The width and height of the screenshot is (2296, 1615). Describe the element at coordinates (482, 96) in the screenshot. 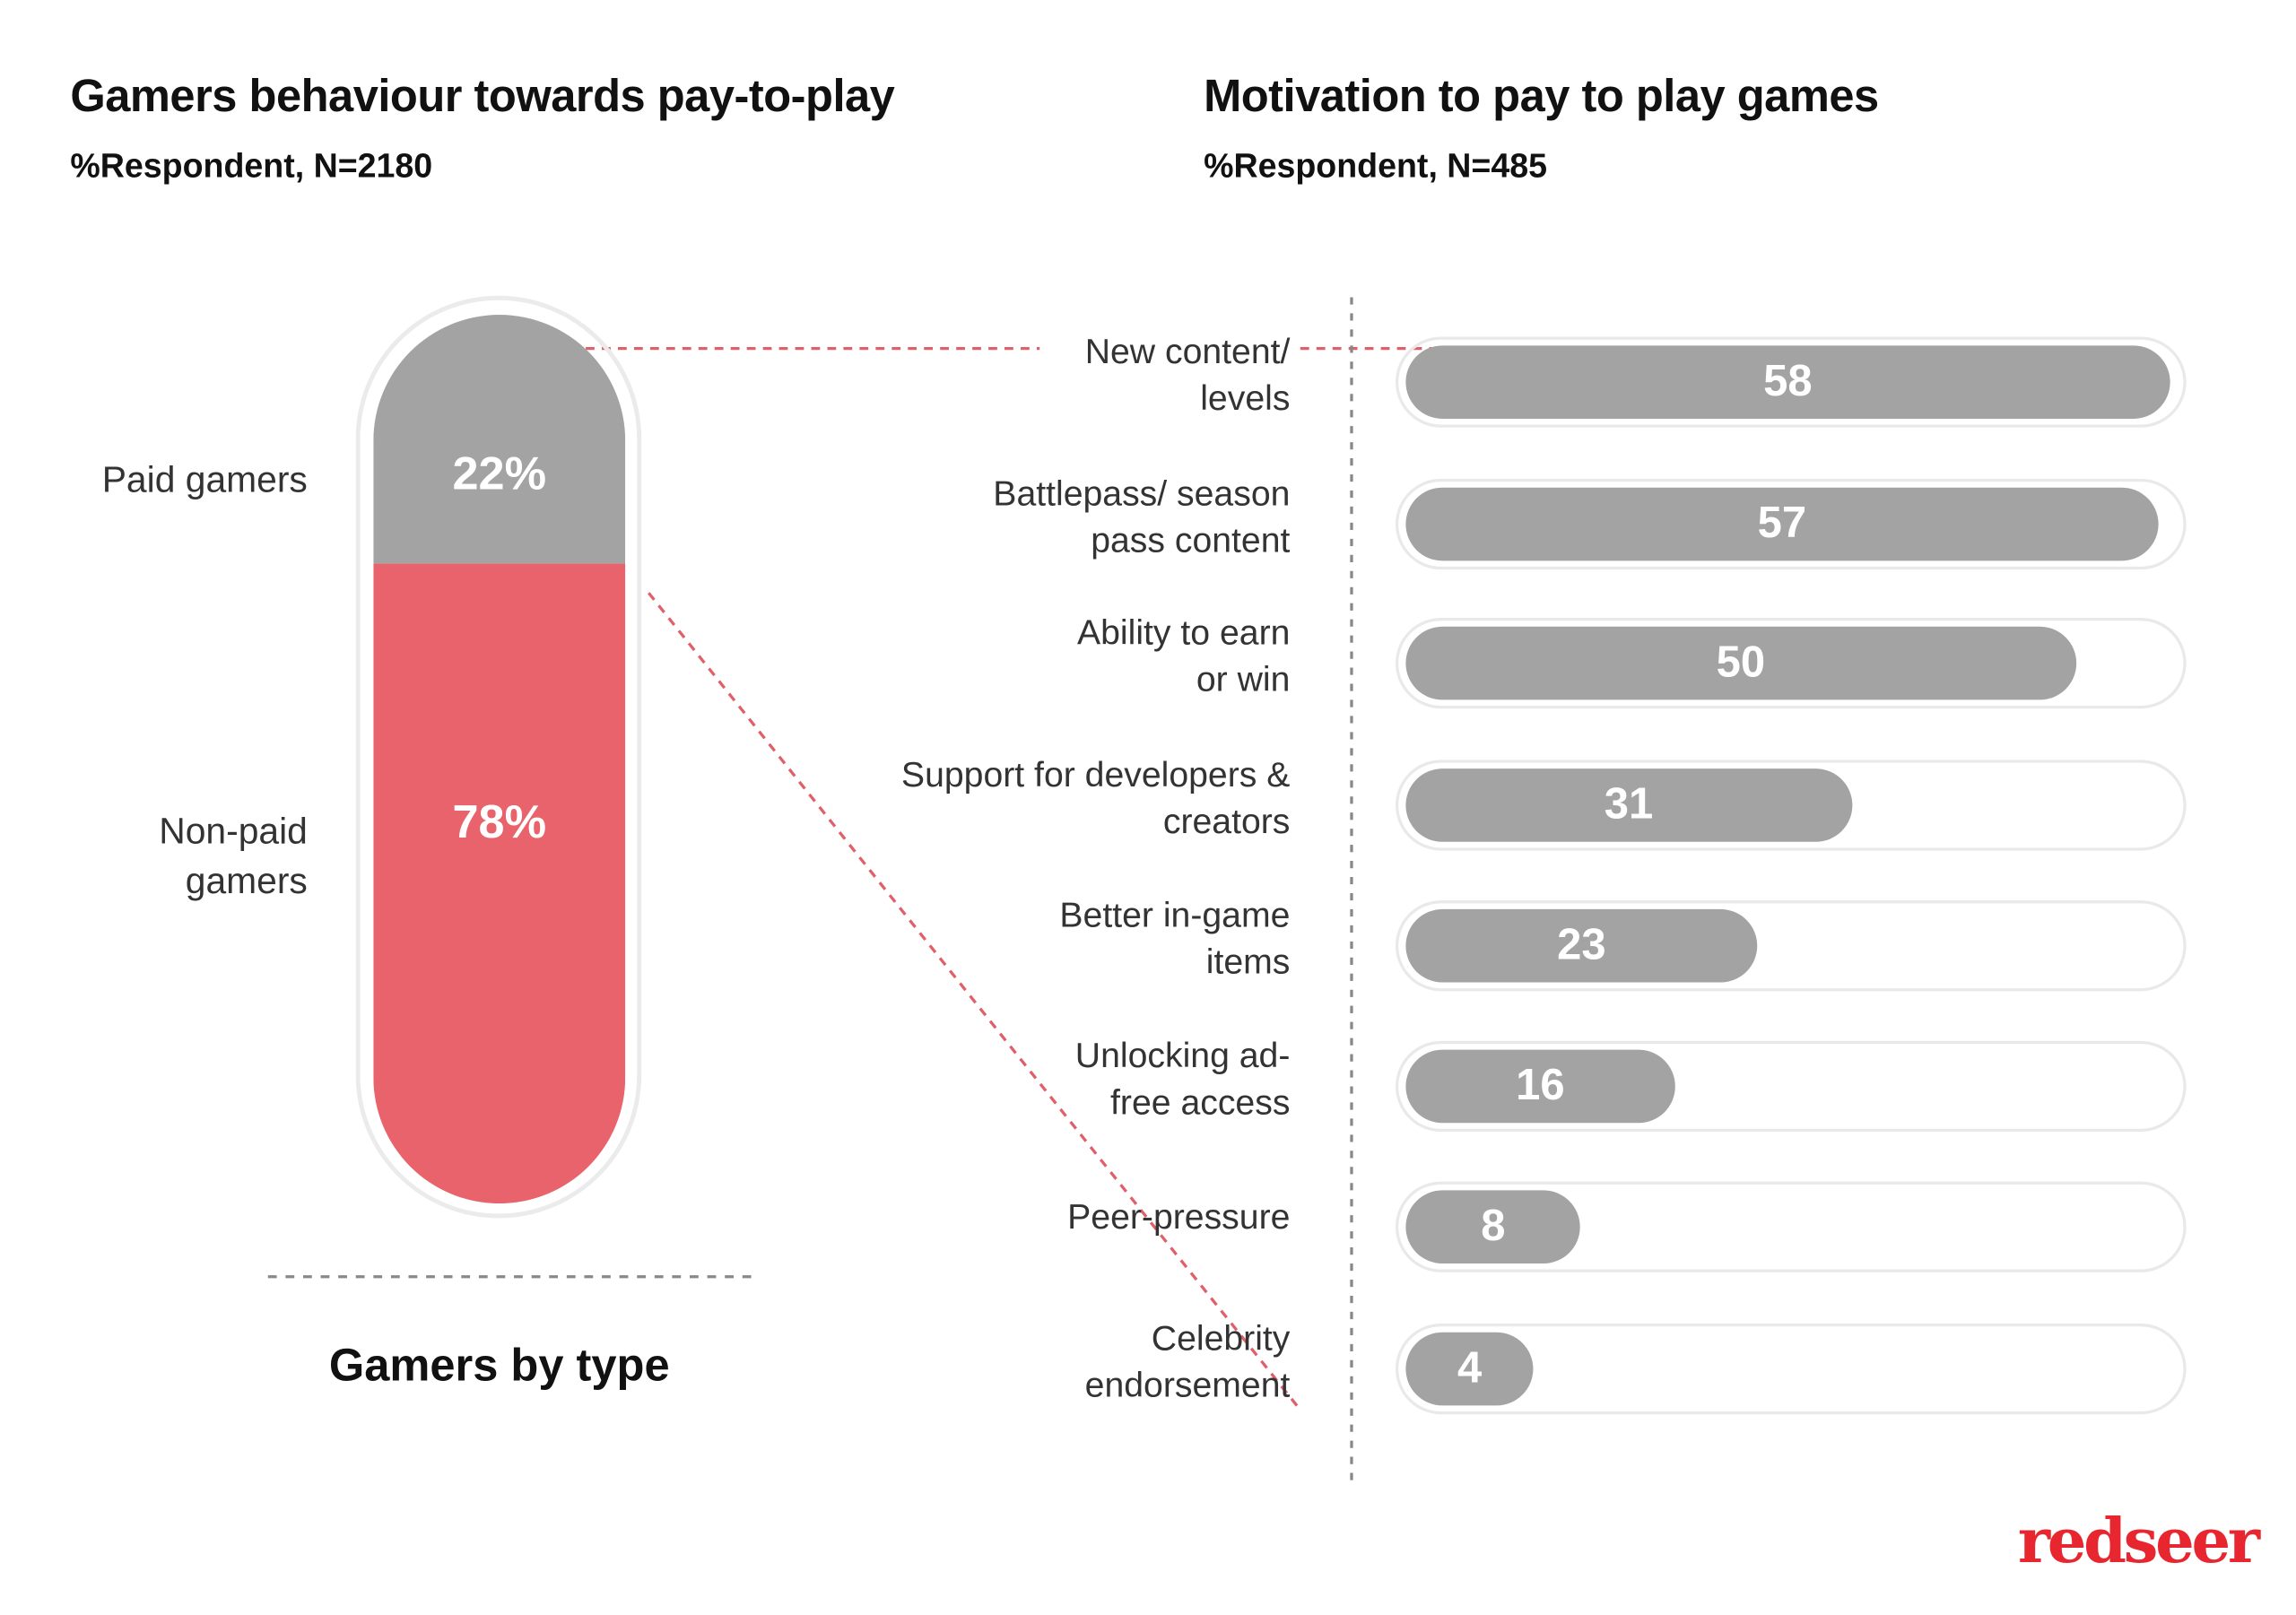

I see `left-title: Gamers behaviour towards pay-to-play` at that location.